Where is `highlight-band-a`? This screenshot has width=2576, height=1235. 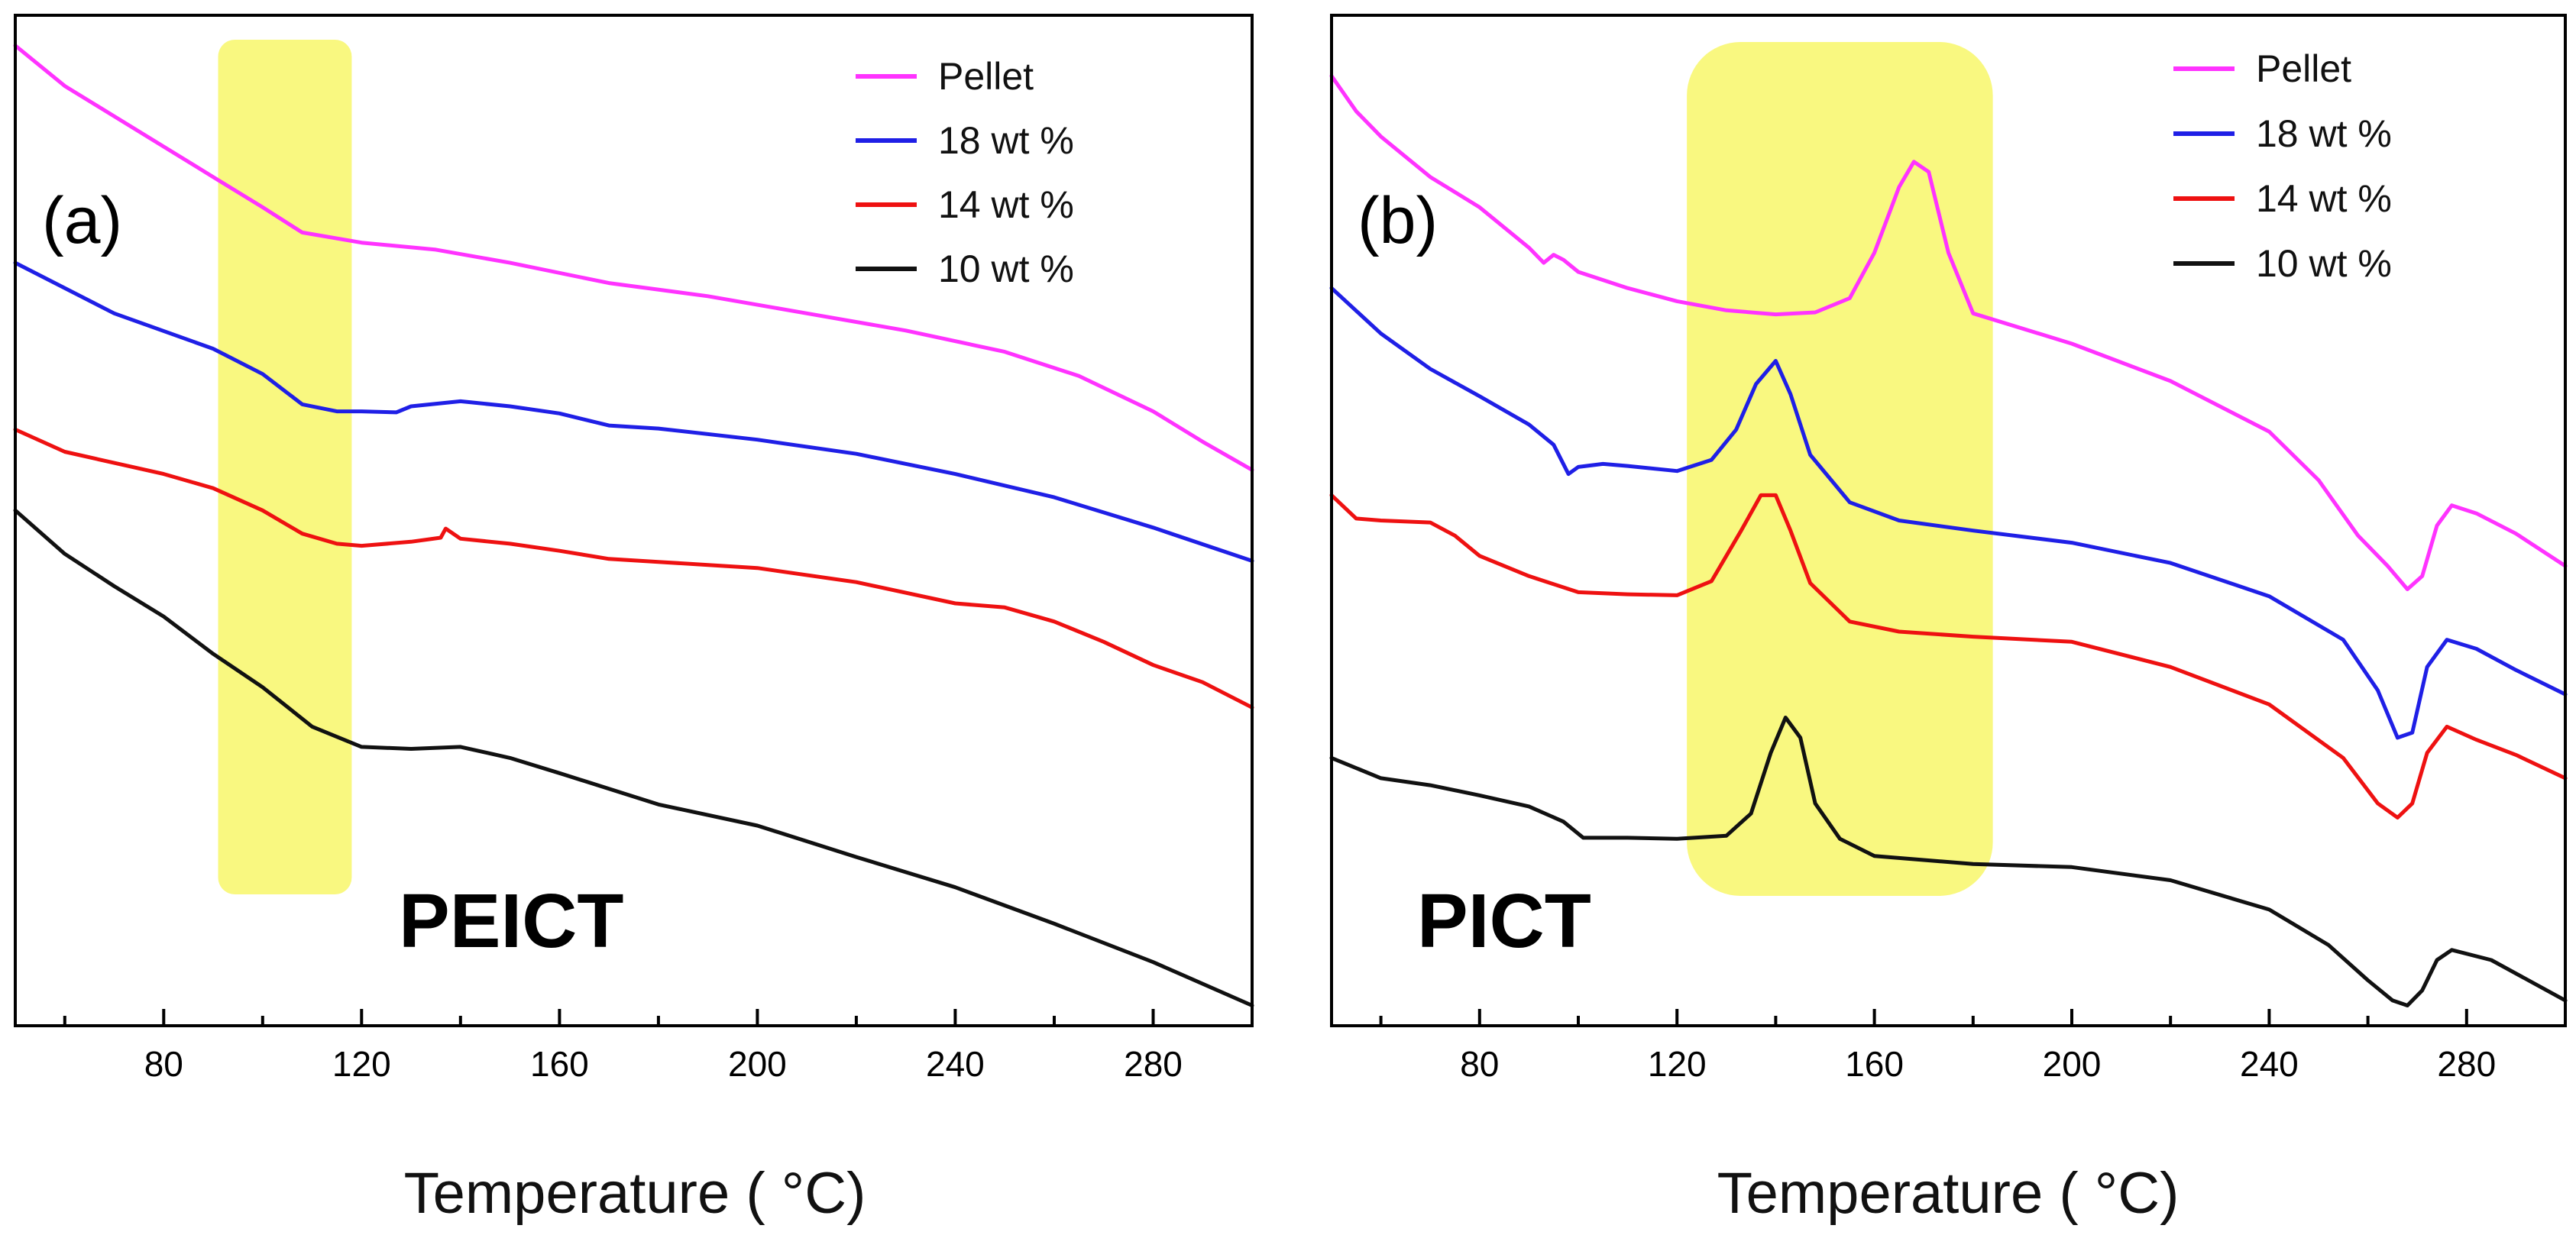 highlight-band-a is located at coordinates (285, 467).